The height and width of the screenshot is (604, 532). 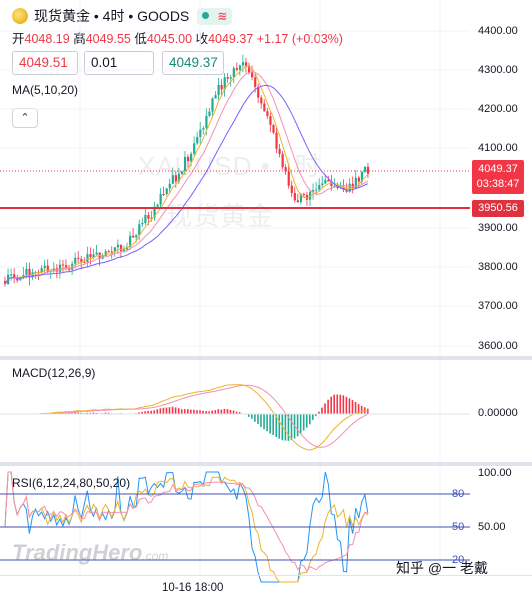 What do you see at coordinates (193, 63) in the screenshot?
I see `buy-button: 4049.37` at bounding box center [193, 63].